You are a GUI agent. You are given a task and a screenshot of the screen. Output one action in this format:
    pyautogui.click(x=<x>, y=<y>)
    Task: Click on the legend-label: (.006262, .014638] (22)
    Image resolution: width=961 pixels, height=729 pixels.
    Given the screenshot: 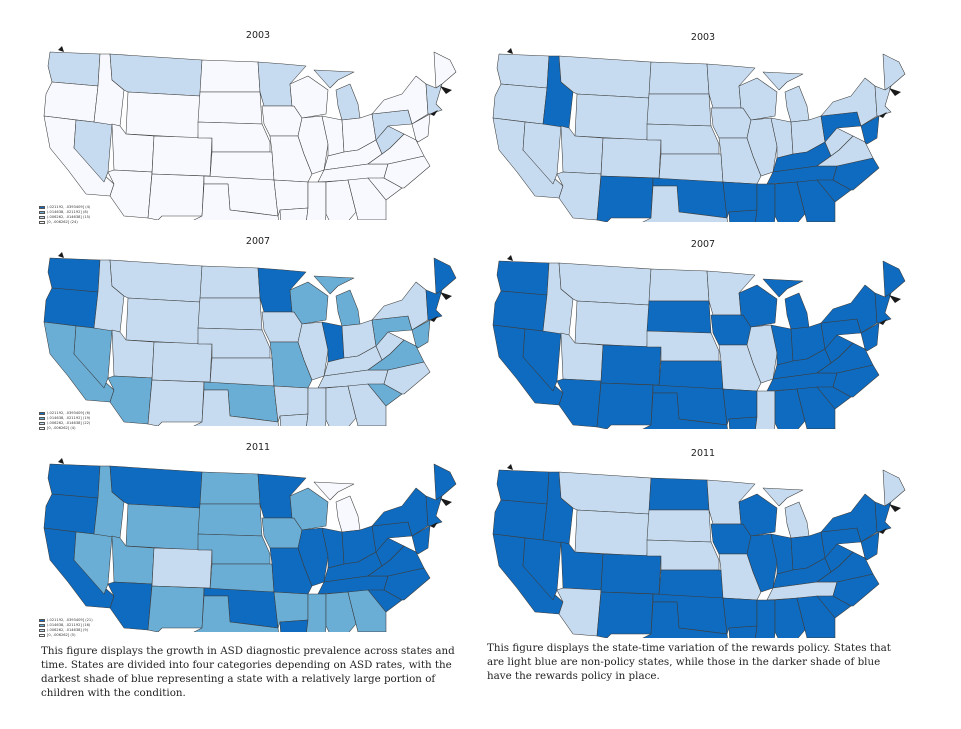 What is the action you would take?
    pyautogui.click(x=69, y=423)
    